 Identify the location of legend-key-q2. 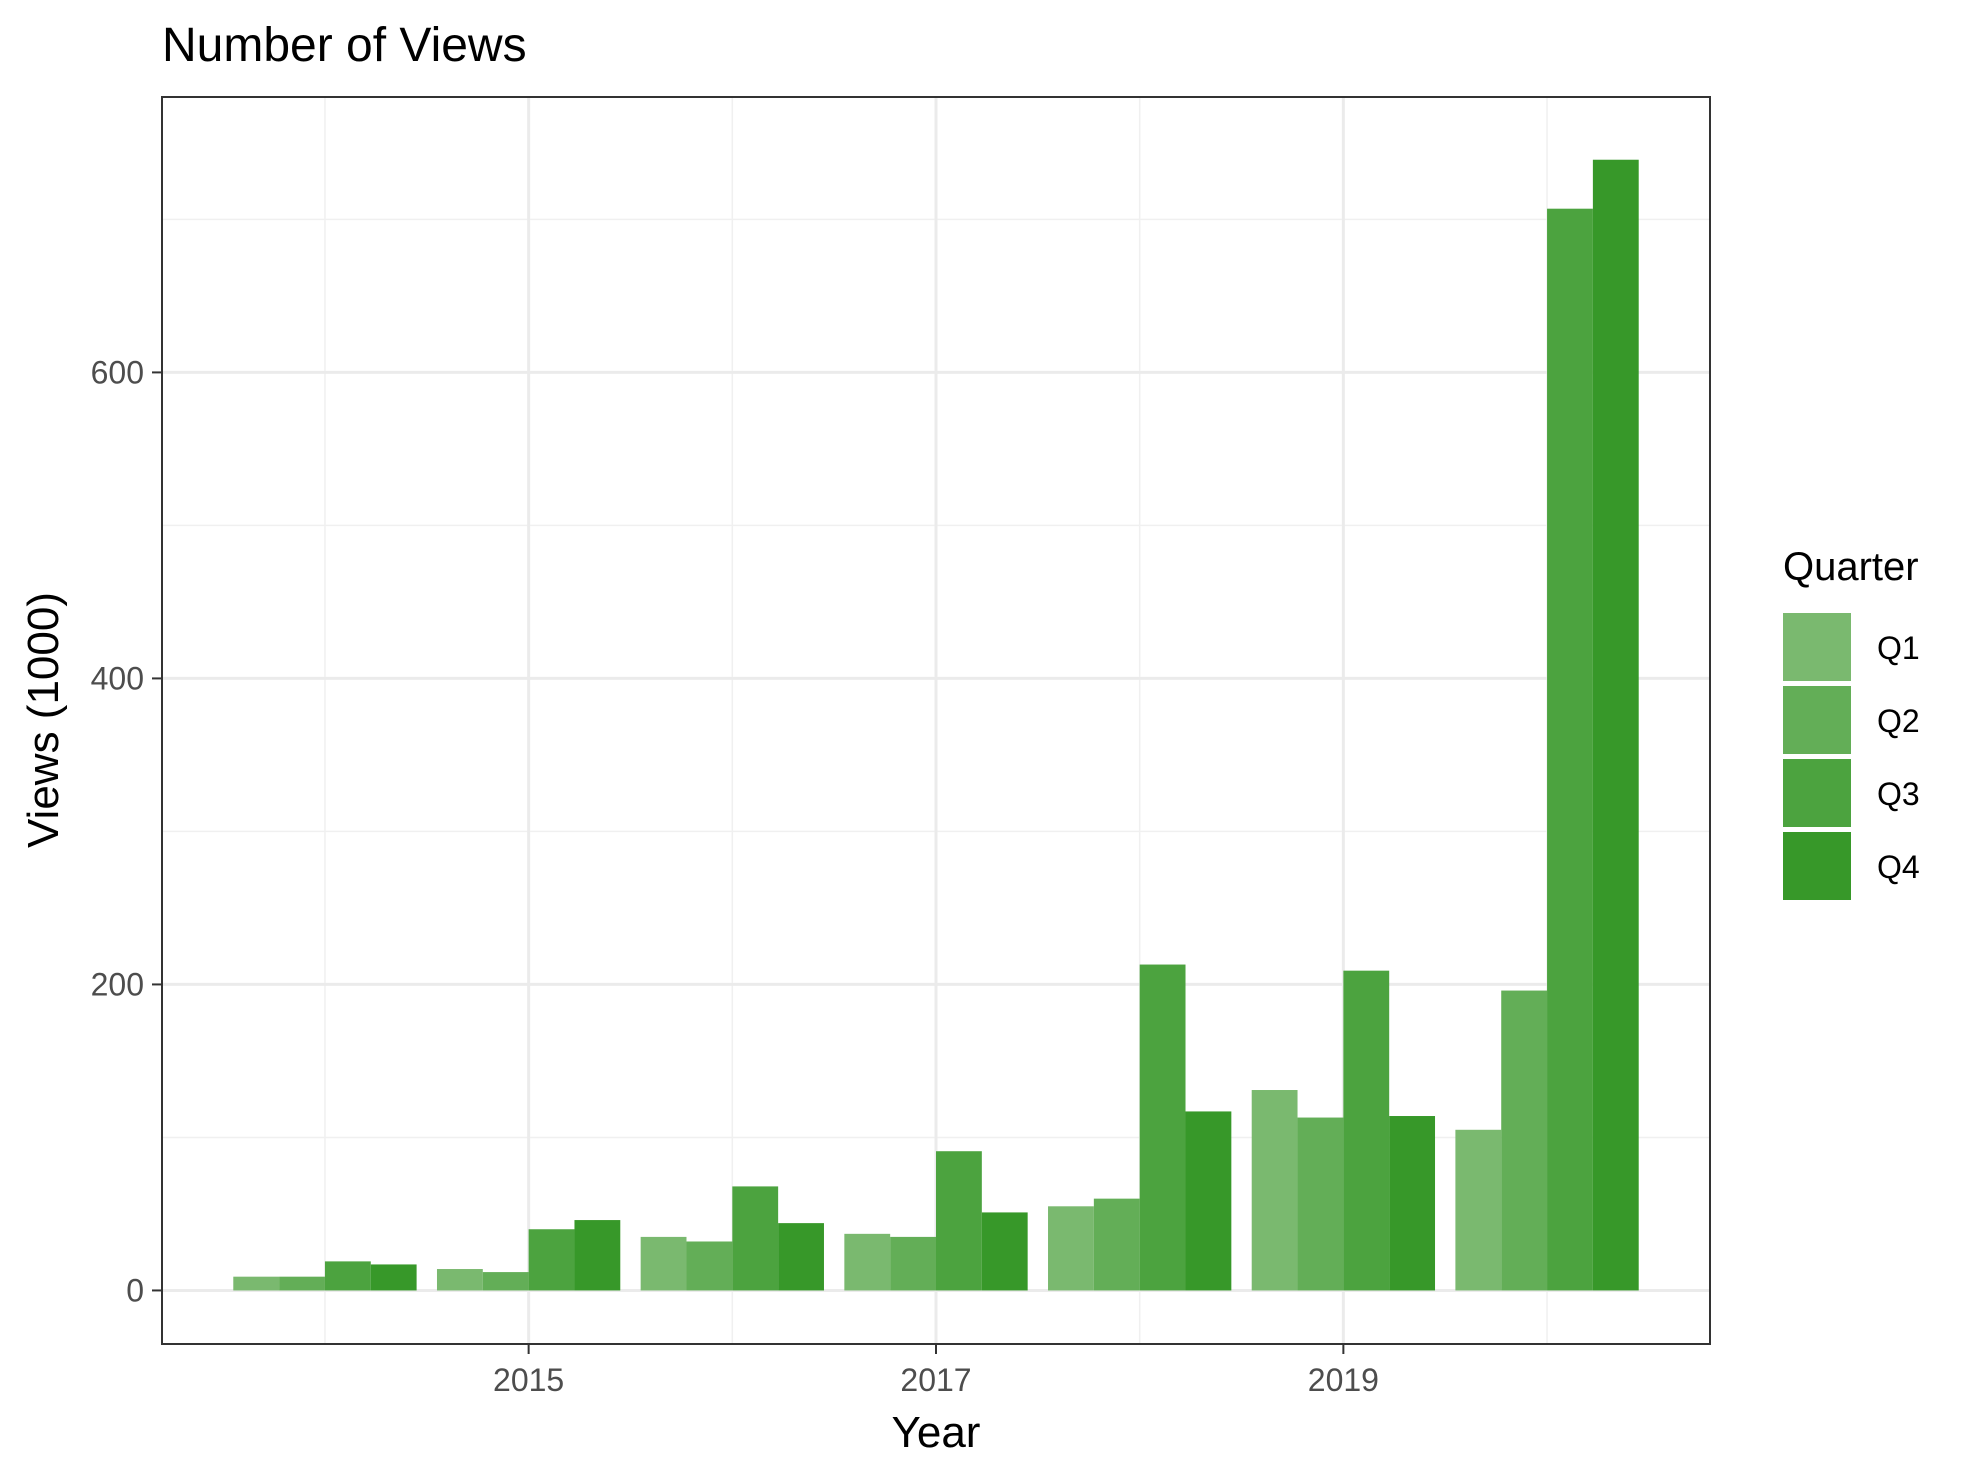
(1817, 720).